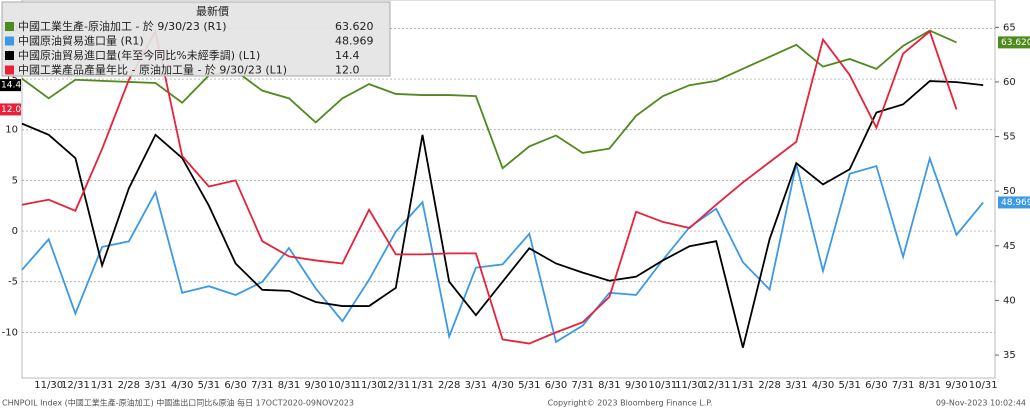  What do you see at coordinates (1009, 300) in the screenshot?
I see `y2-tick-label: 40` at bounding box center [1009, 300].